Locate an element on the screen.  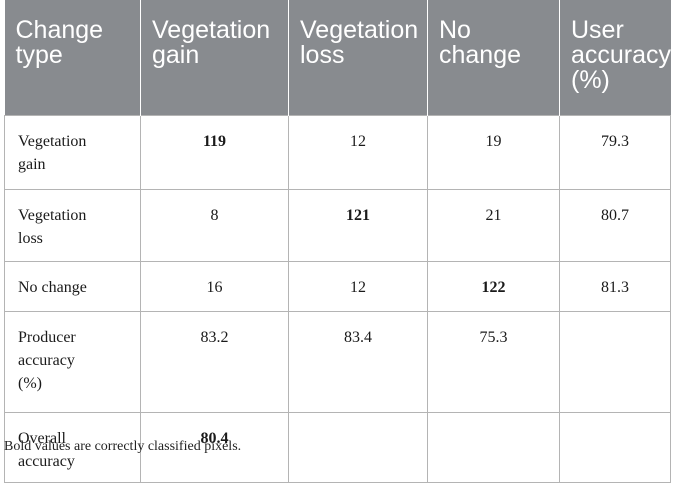
header-vegetation-gain: Vegetation gain is located at coordinates (214, 58).